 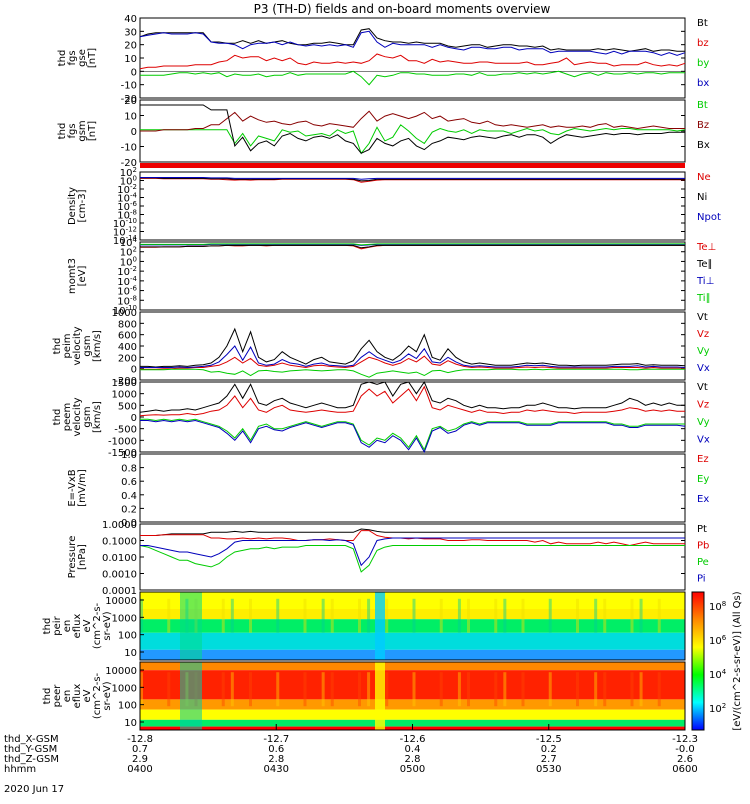 I want to click on ytick-label-peim: 200, so click(x=127, y=358).